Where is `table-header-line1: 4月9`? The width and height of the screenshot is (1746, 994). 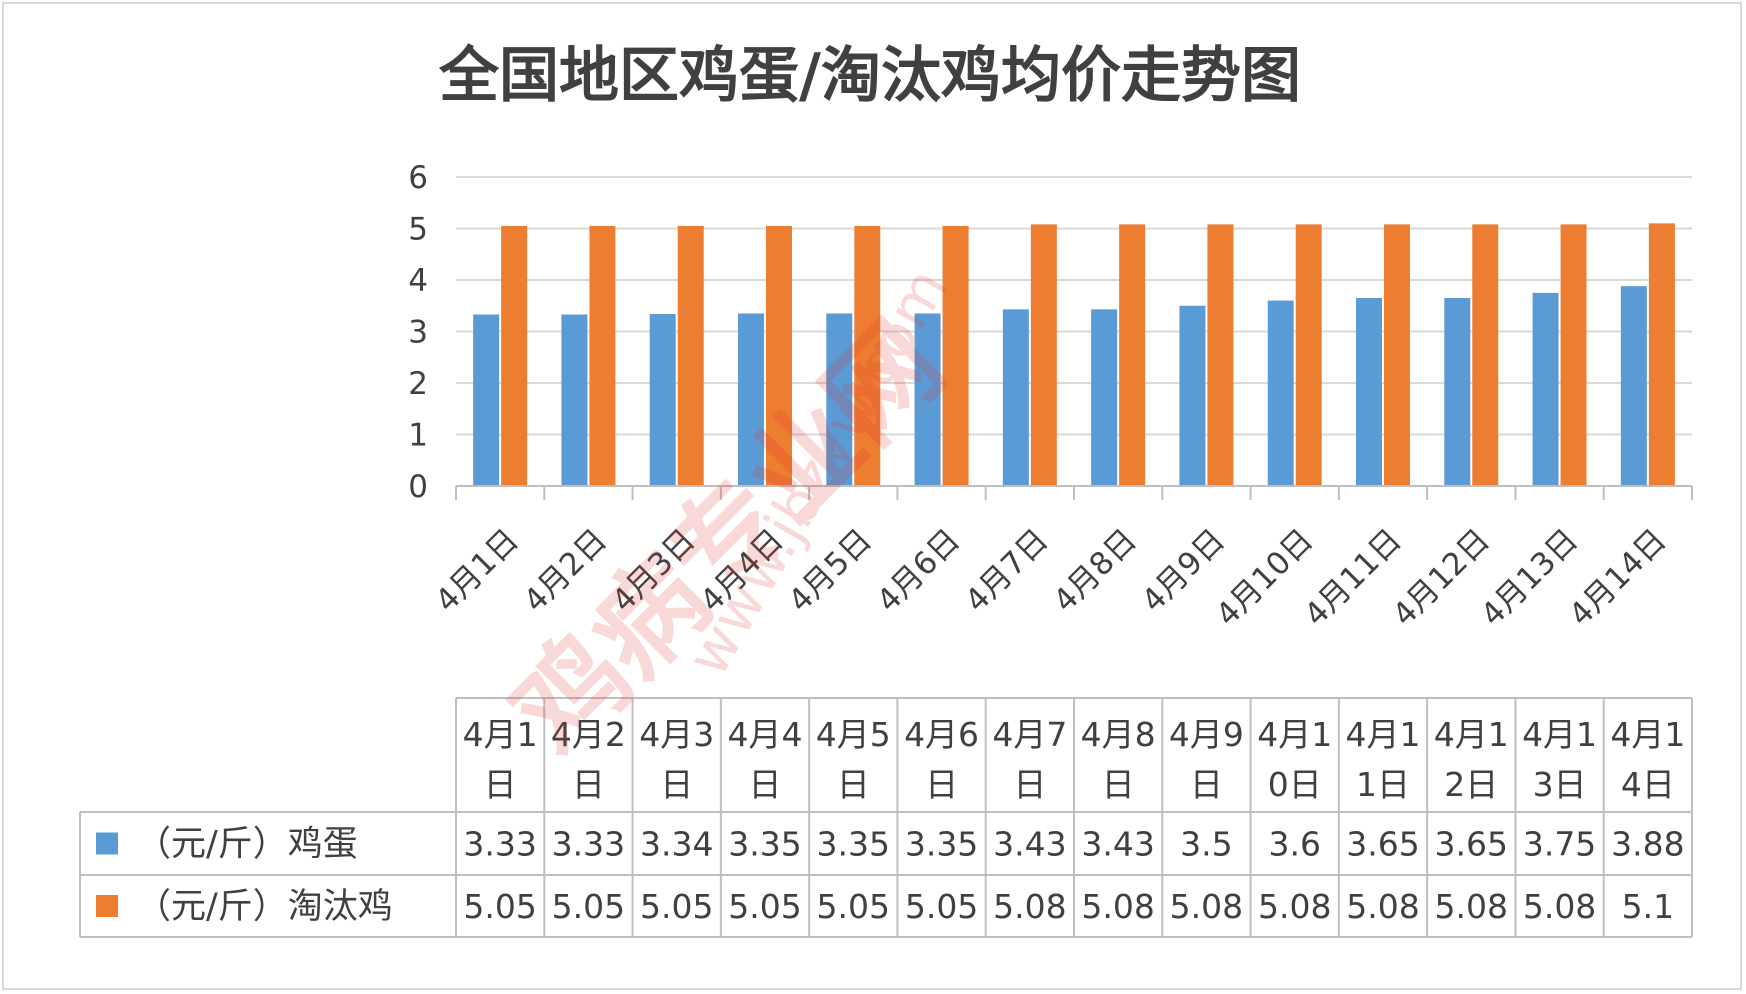
table-header-line1: 4月9 is located at coordinates (1206, 734).